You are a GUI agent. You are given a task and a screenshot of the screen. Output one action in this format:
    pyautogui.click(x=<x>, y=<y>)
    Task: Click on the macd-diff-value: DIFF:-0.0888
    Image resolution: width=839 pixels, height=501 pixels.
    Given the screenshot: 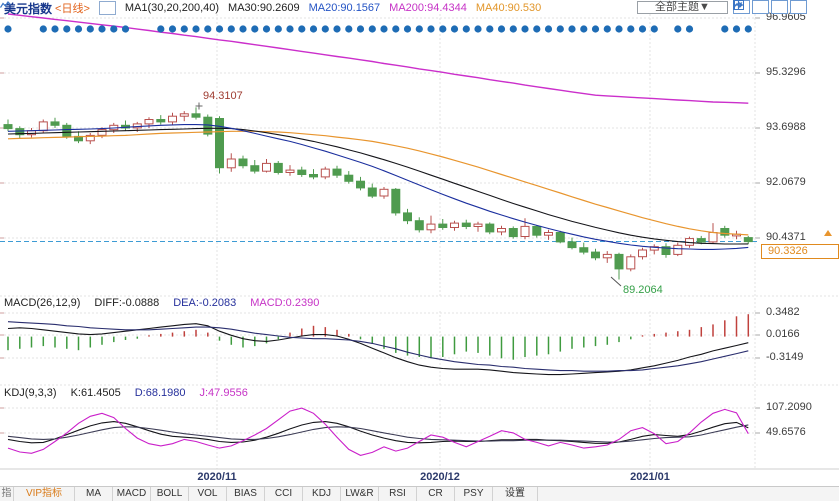 What is the action you would take?
    pyautogui.click(x=127, y=303)
    